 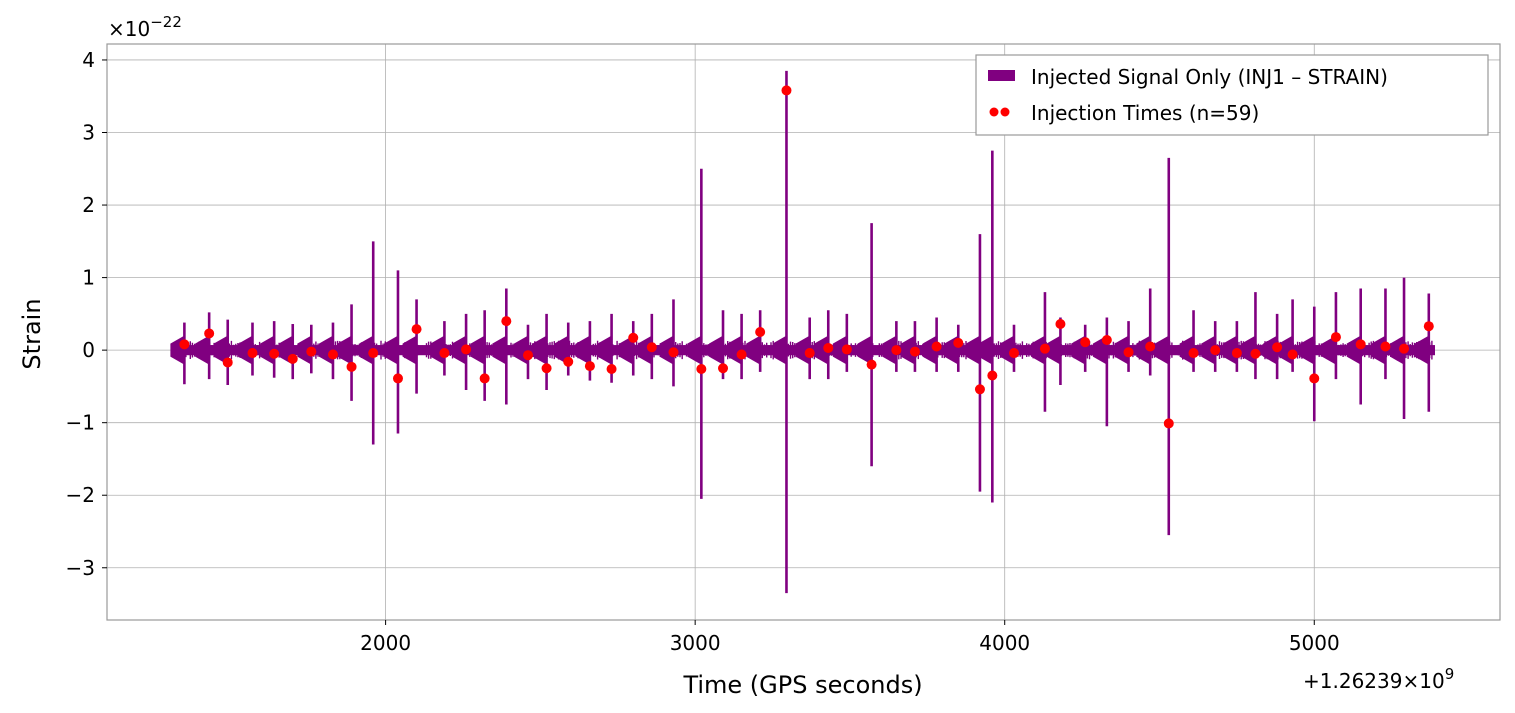 What do you see at coordinates (1450, 674) in the screenshot?
I see `x-offset-exponent: 9` at bounding box center [1450, 674].